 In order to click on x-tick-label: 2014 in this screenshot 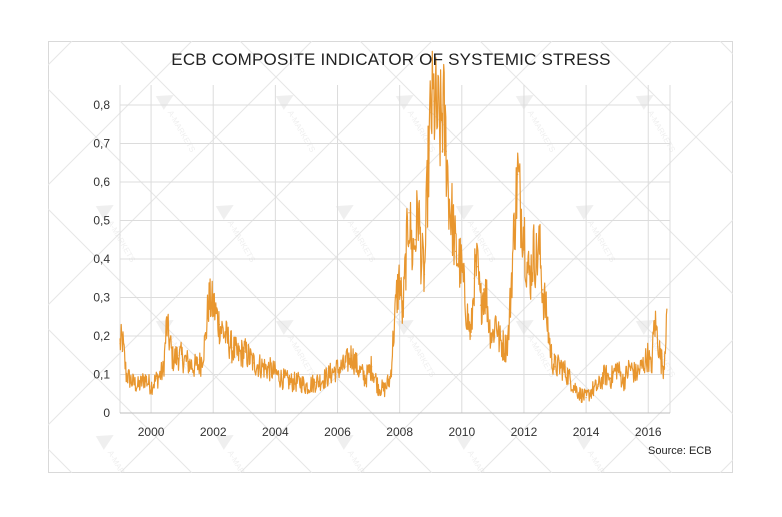, I will do `click(586, 432)`.